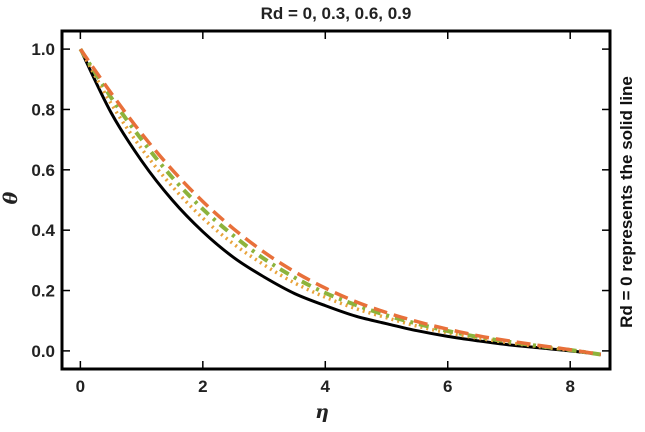 This screenshot has height=432, width=645. I want to click on y-tick-label: 0.6, so click(43, 170).